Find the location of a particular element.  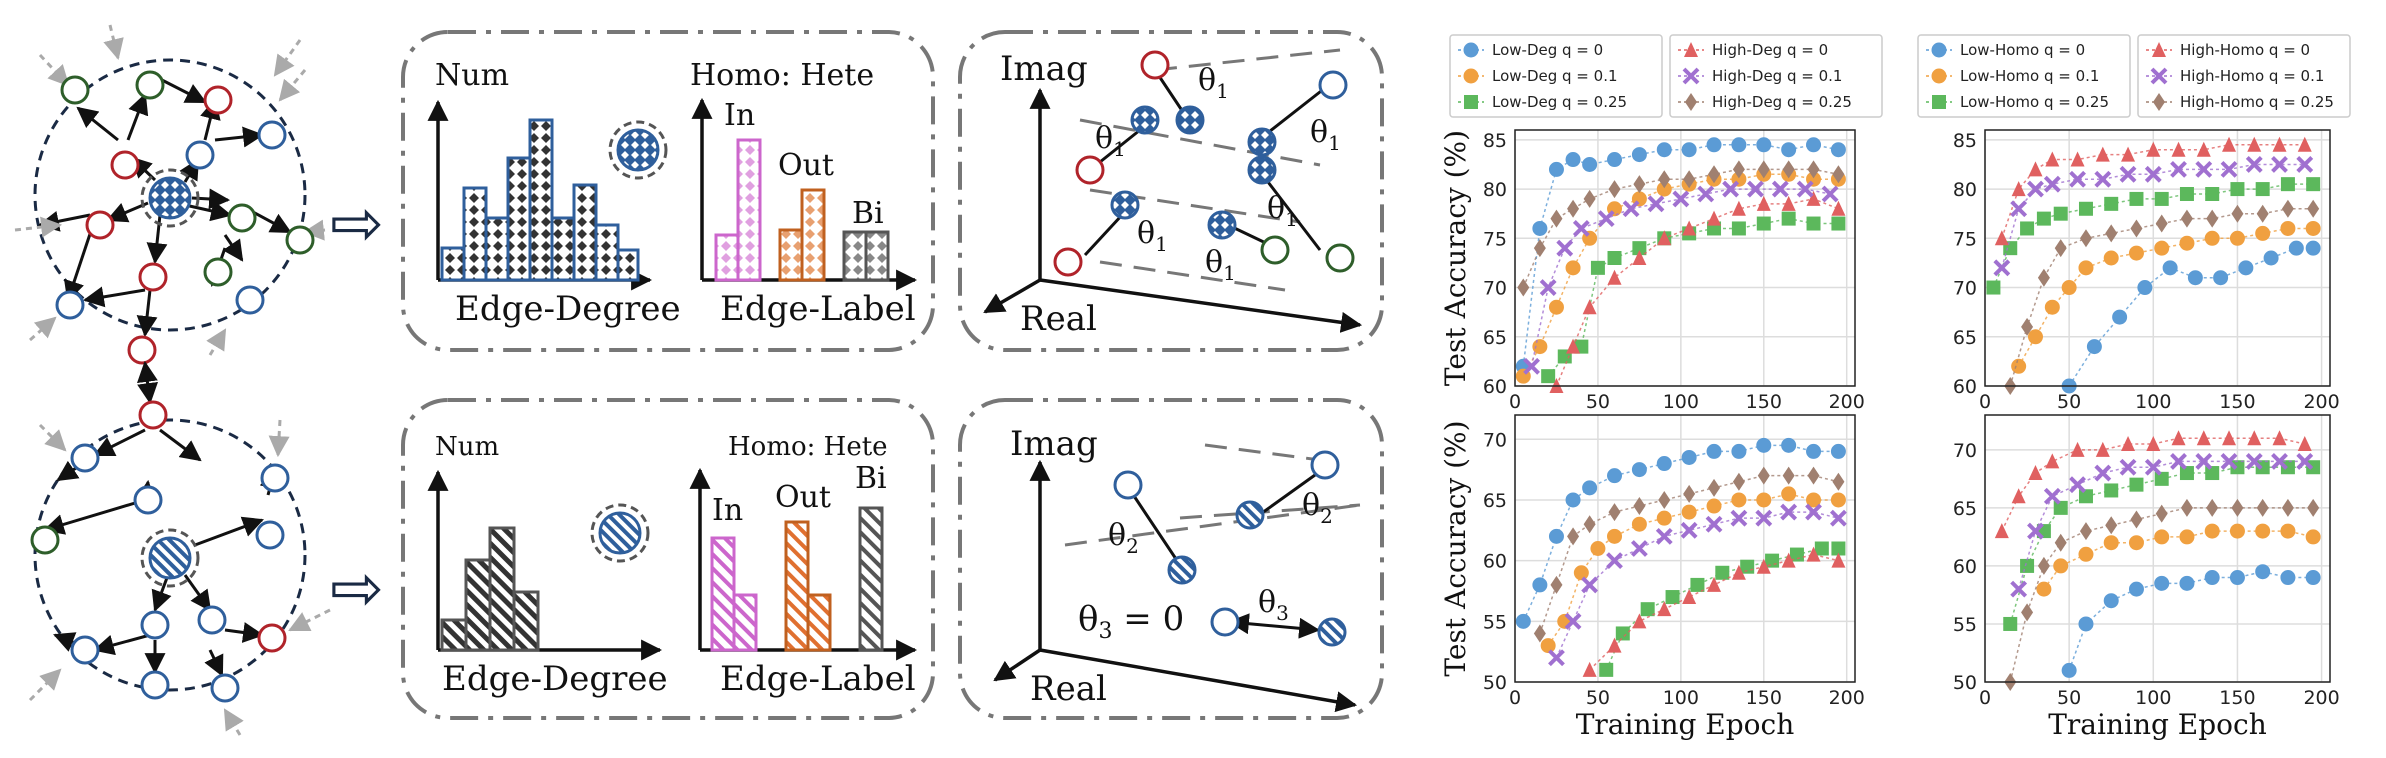

transform-arrow-top: ⇨ is located at coordinates (357, 224).